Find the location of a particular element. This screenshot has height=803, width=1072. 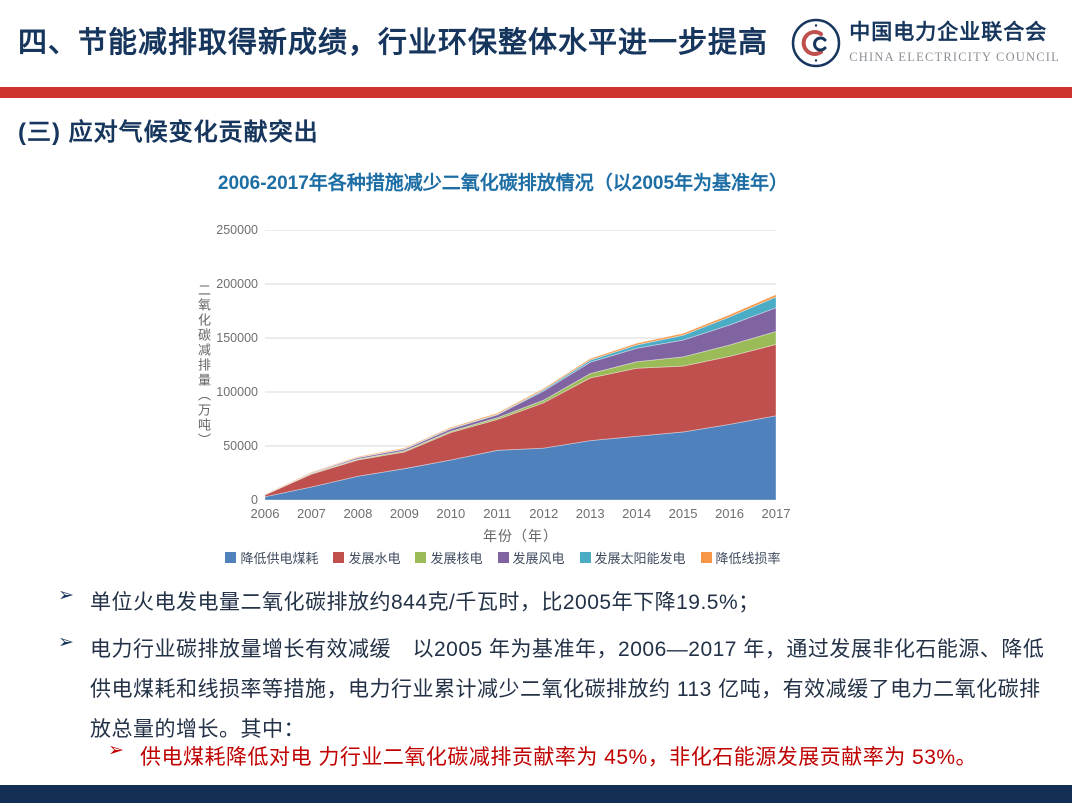

x-tick-label: 2009 is located at coordinates (404, 513).